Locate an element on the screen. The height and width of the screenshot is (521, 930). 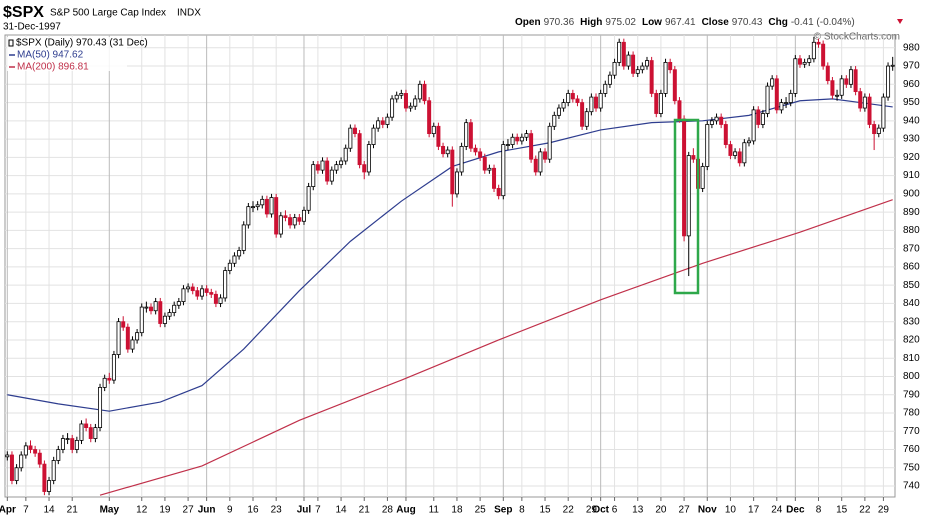
x-tick-label: 7 is located at coordinates (26, 510).